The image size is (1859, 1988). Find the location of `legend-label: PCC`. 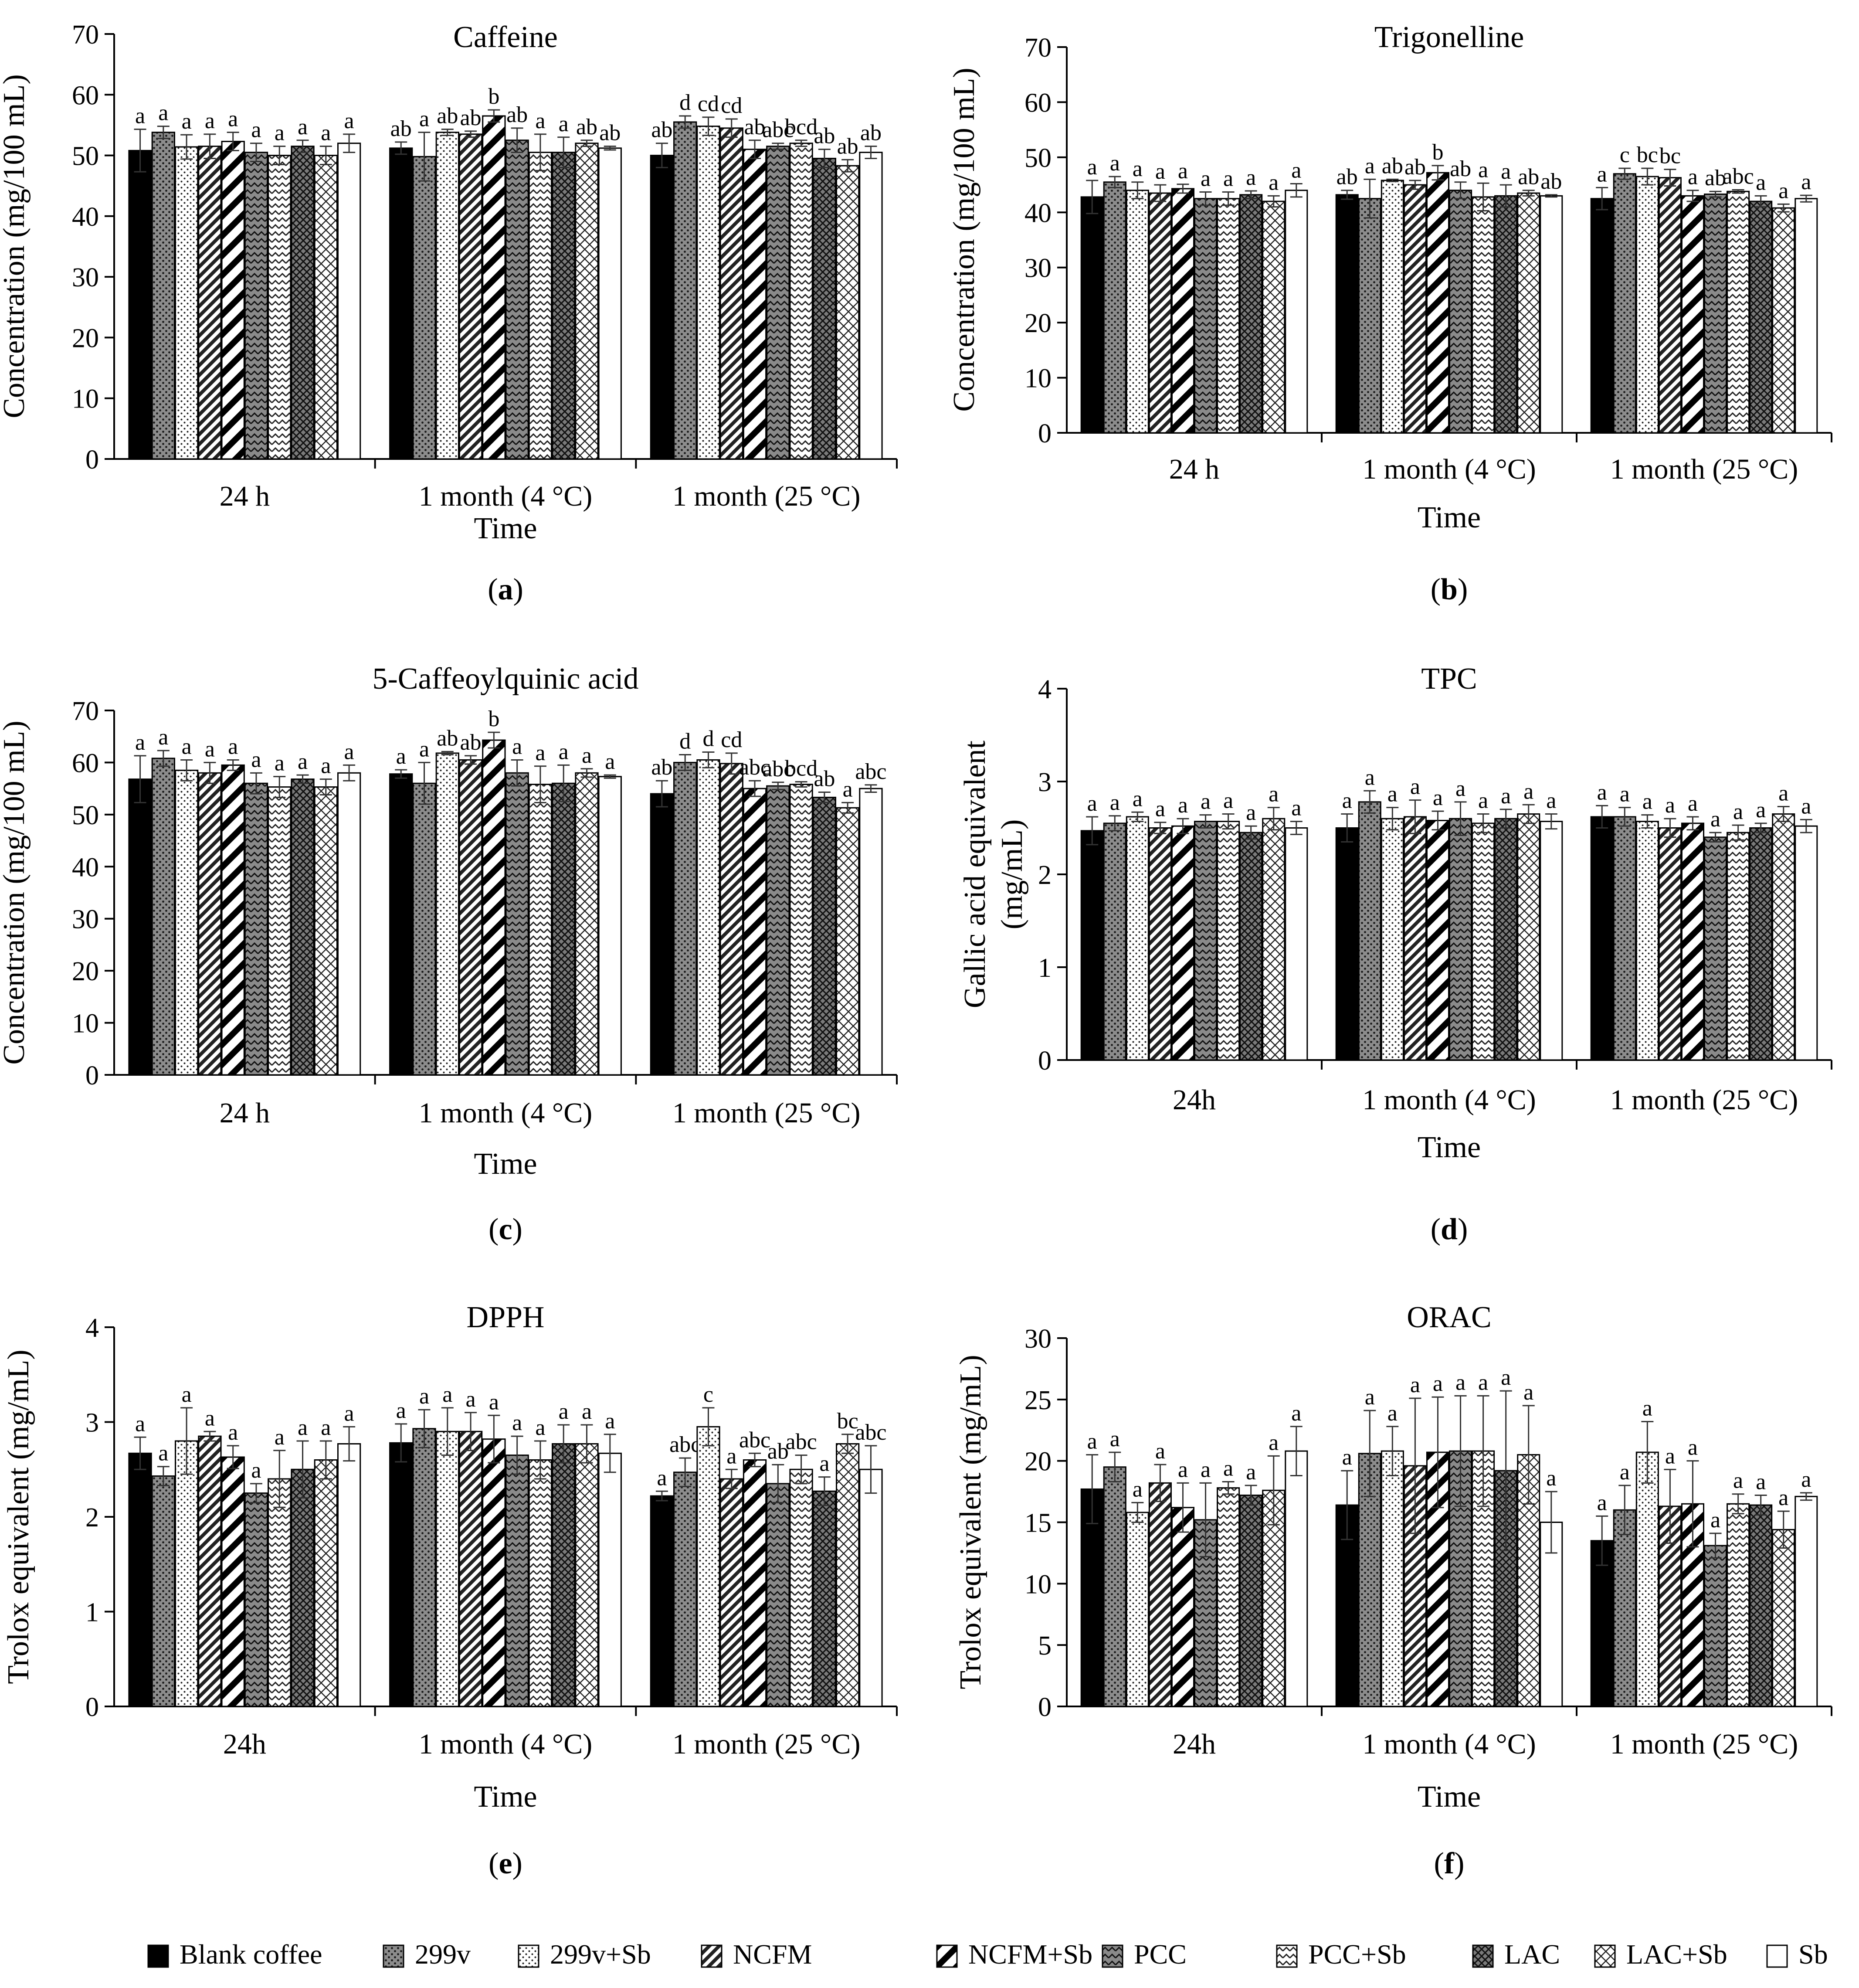

legend-label: PCC is located at coordinates (1160, 1954).